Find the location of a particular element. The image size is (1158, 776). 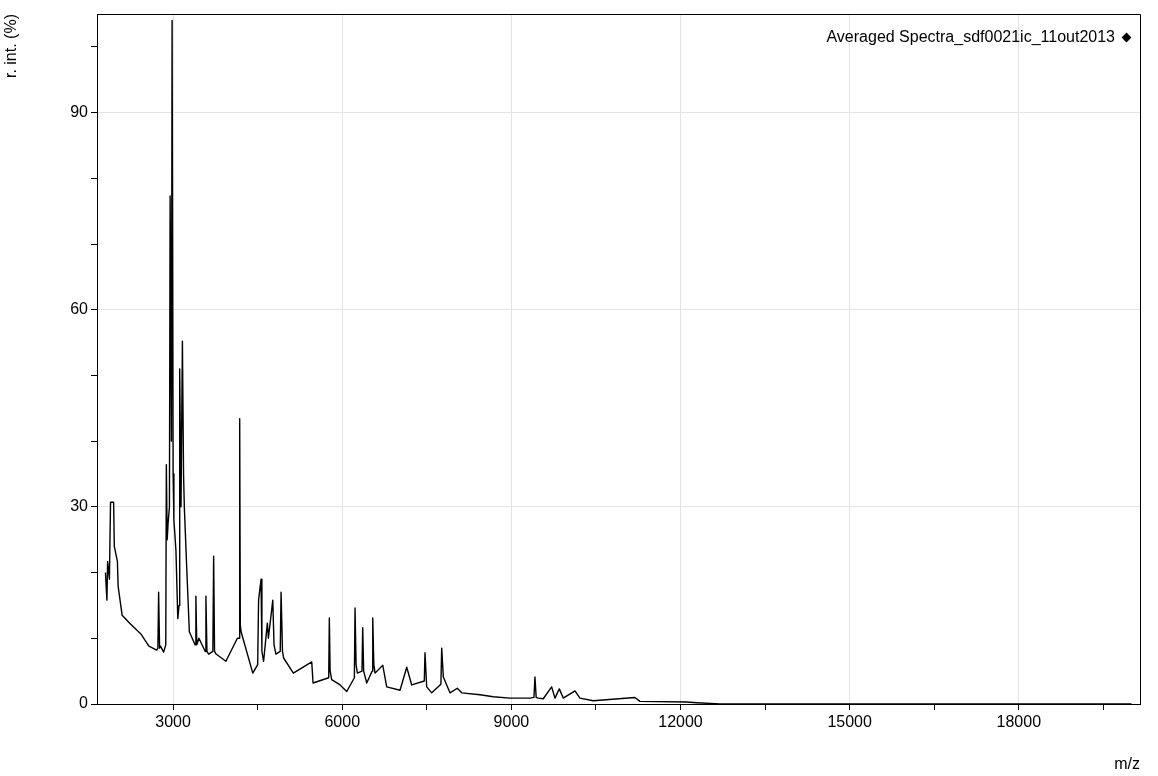

y-axis-title: r. int. (%) is located at coordinates (11, 46).